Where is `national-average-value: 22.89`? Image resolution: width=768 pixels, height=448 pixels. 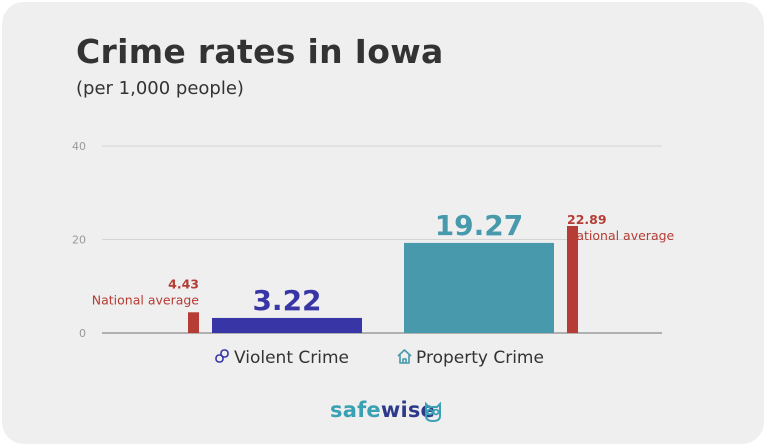 national-average-value: 22.89 is located at coordinates (587, 219).